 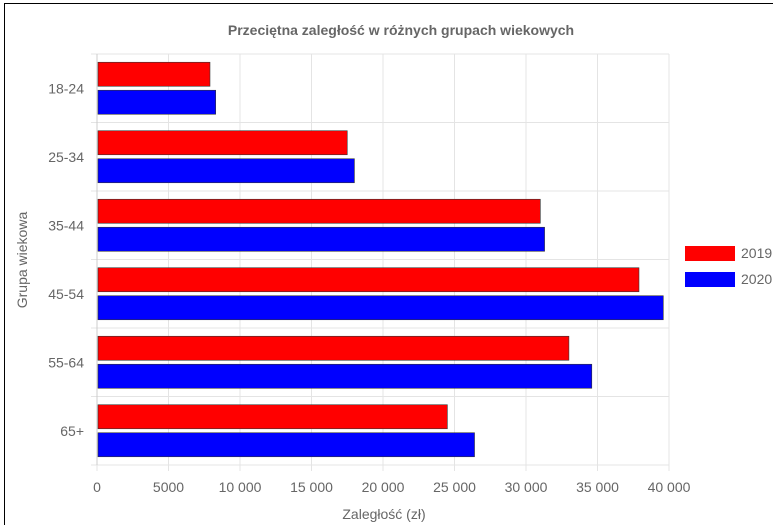 What do you see at coordinates (272, 417) in the screenshot?
I see `bar-2019-65+` at bounding box center [272, 417].